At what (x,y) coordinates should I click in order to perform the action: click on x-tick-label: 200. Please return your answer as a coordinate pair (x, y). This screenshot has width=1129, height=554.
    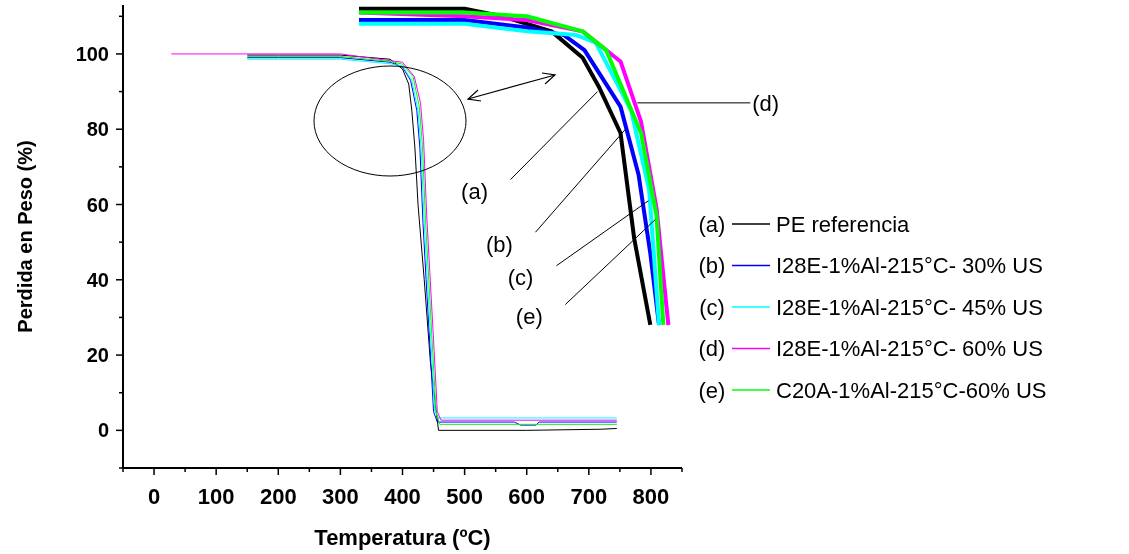
    Looking at the image, I should click on (278, 496).